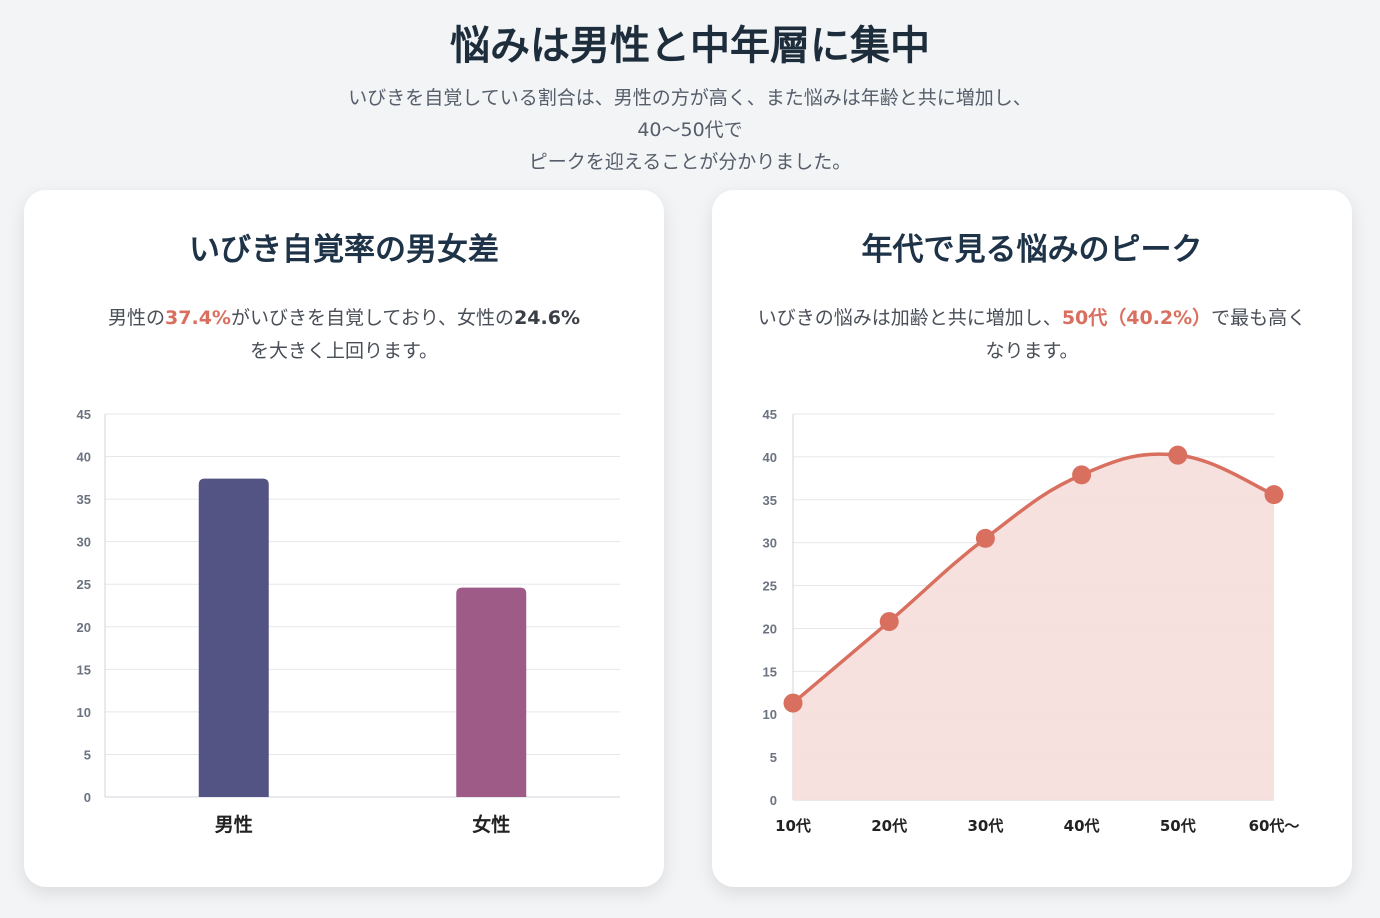 The width and height of the screenshot is (1380, 918). Describe the element at coordinates (1146, 334) in the screenshot. I see `desc-text: で最も高くなります。` at that location.